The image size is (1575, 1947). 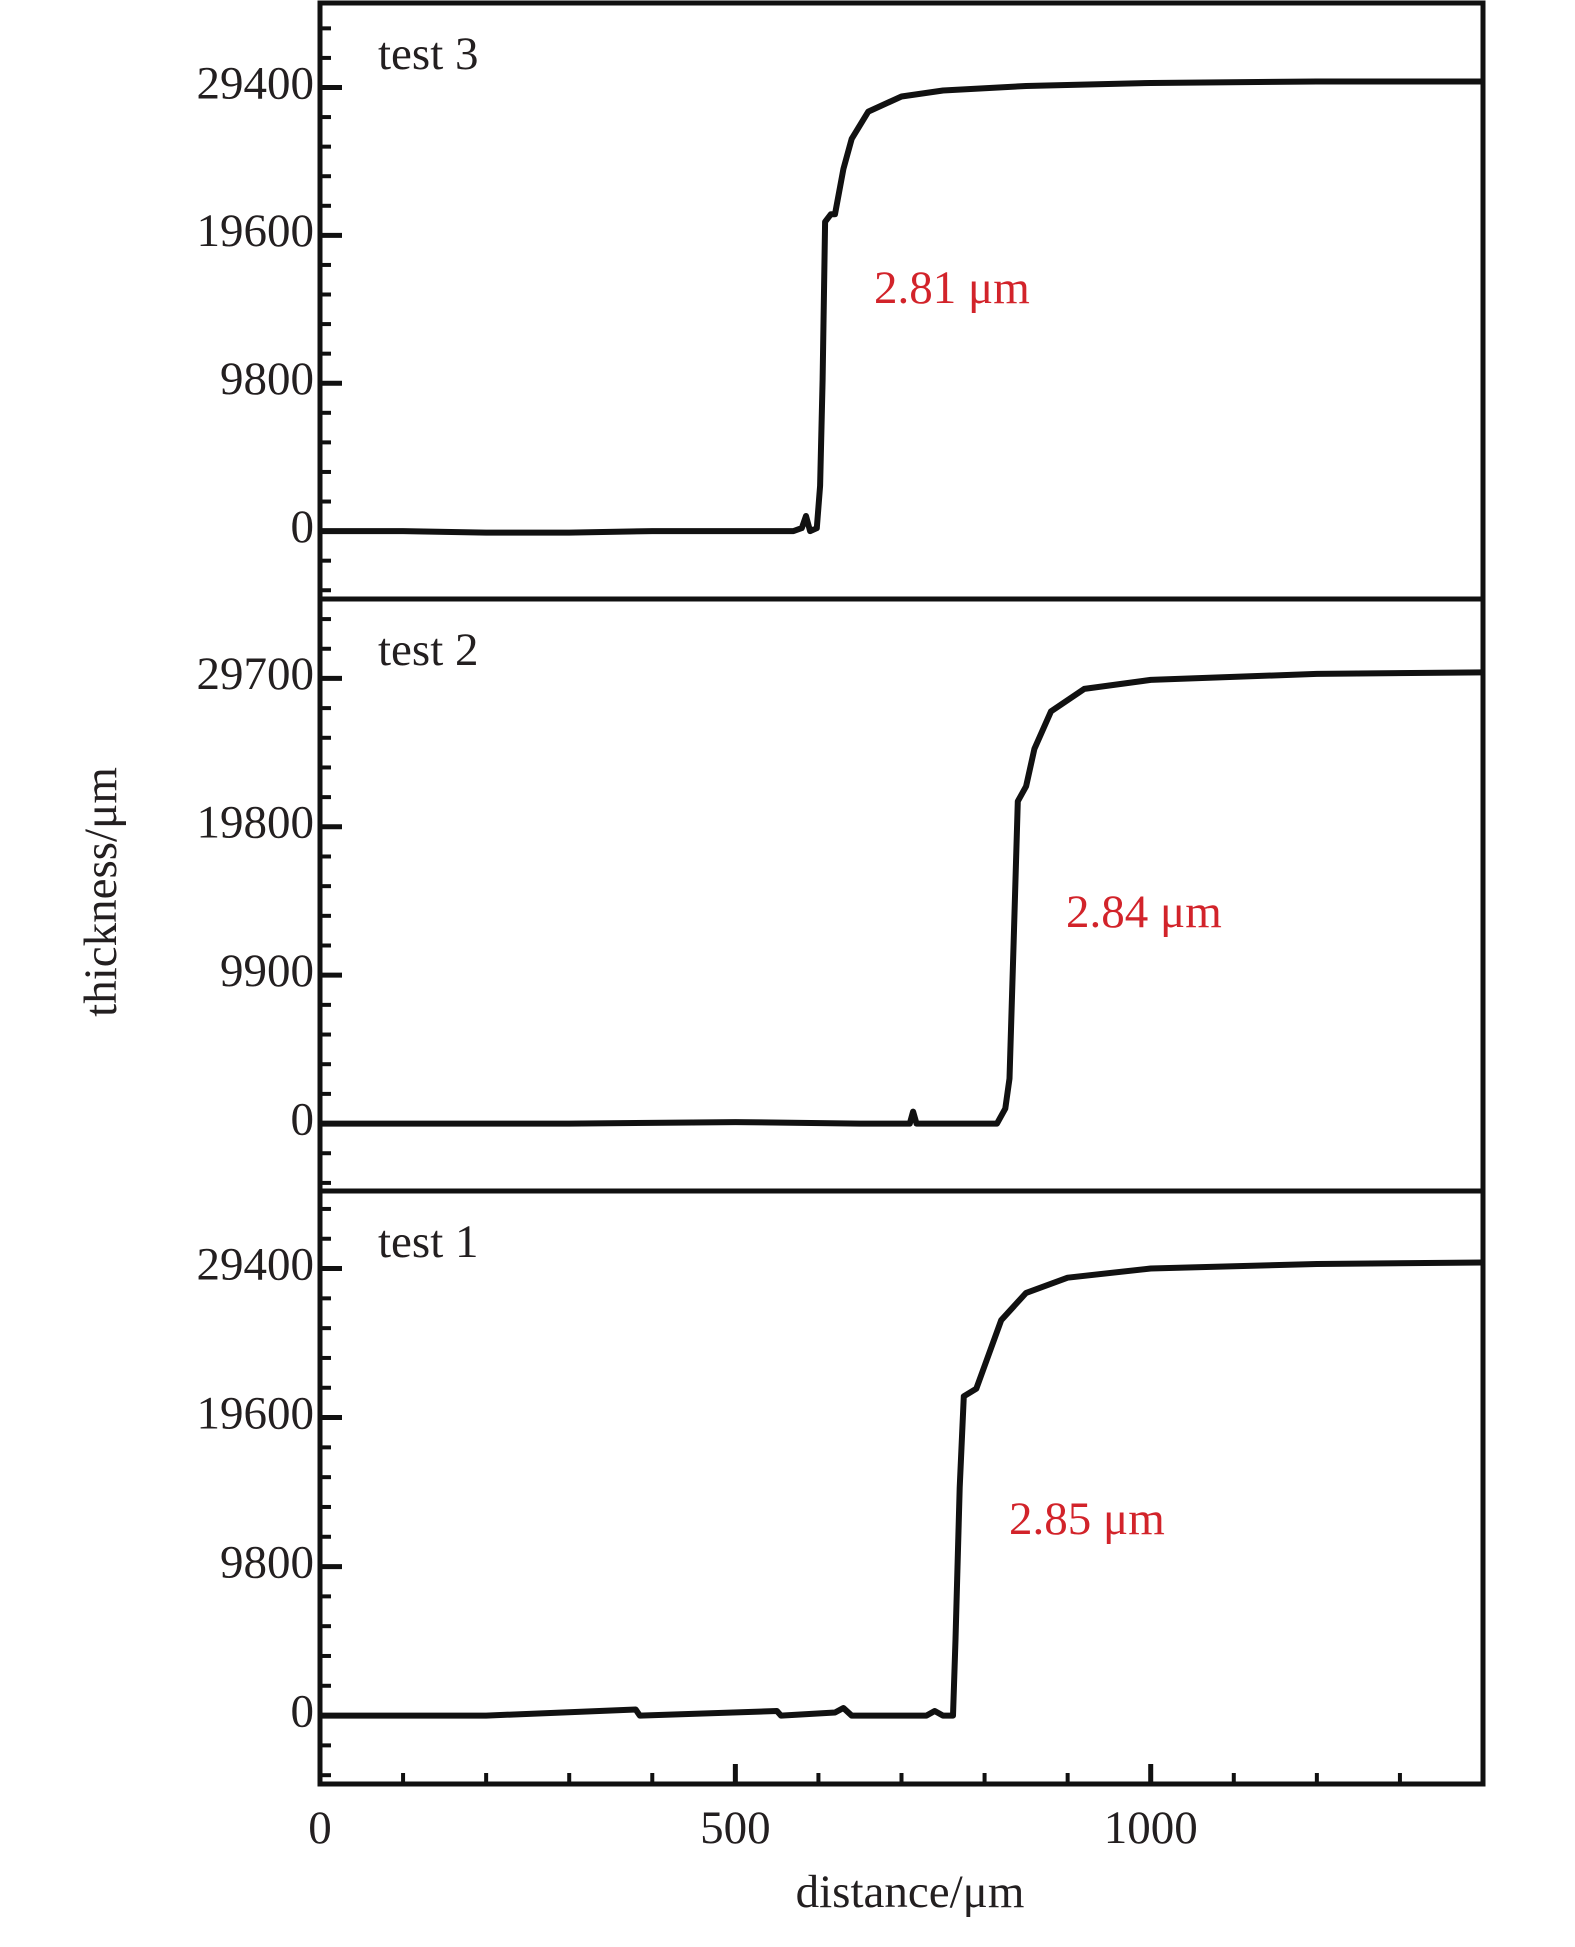 What do you see at coordinates (1087, 1519) in the screenshot?
I see `annotation: 2.85 μm` at bounding box center [1087, 1519].